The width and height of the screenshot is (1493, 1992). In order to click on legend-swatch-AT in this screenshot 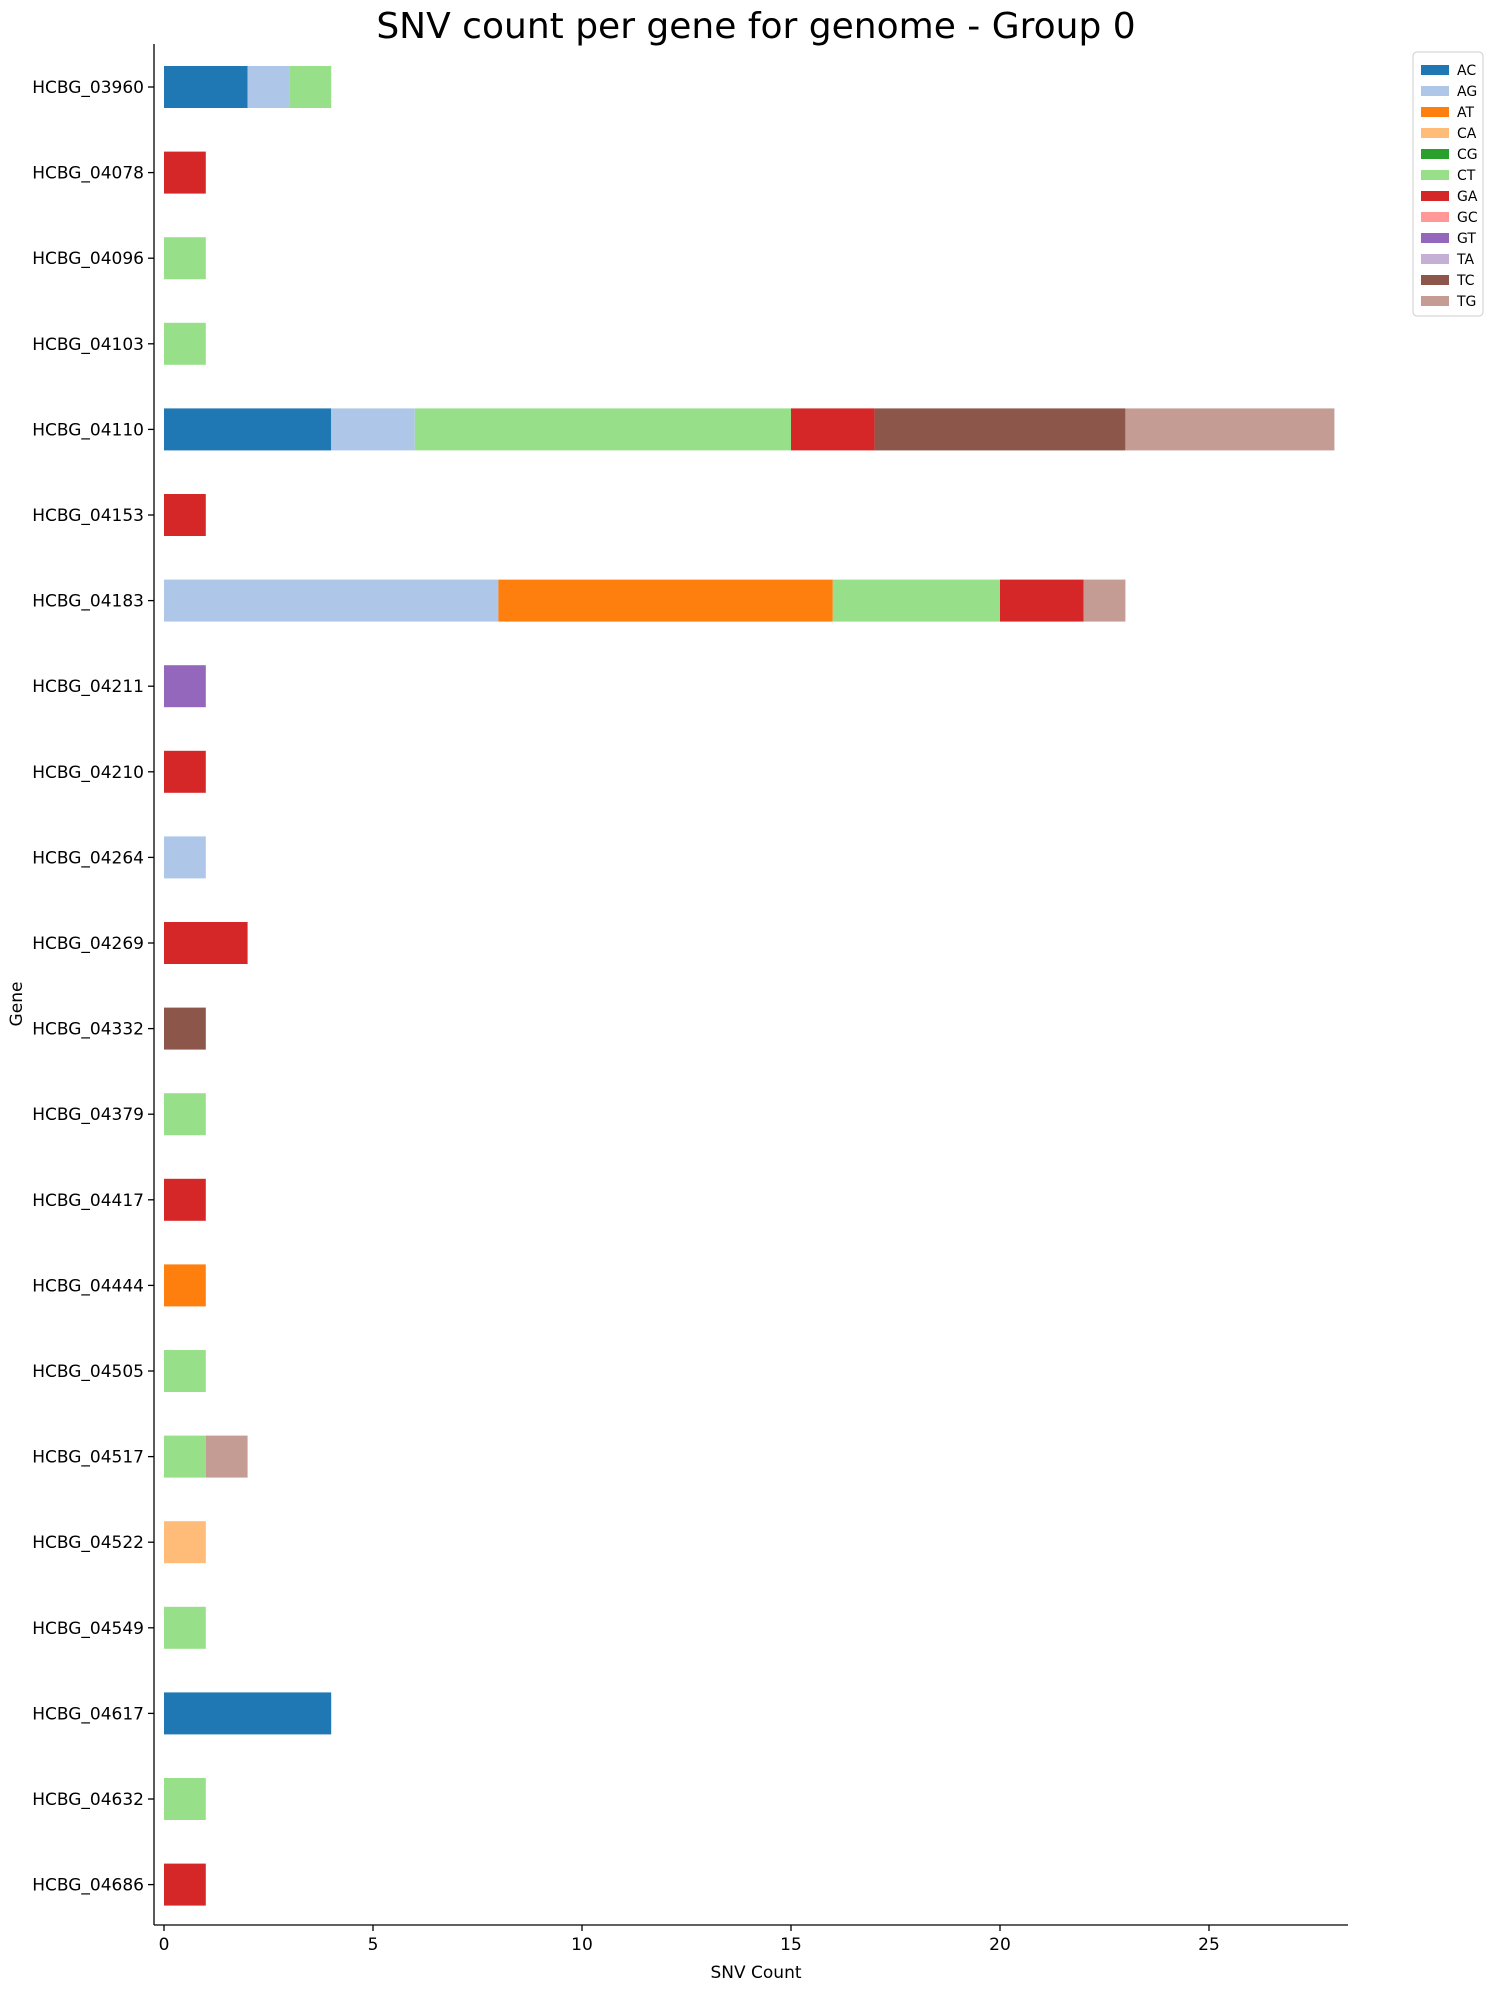, I will do `click(1435, 112)`.